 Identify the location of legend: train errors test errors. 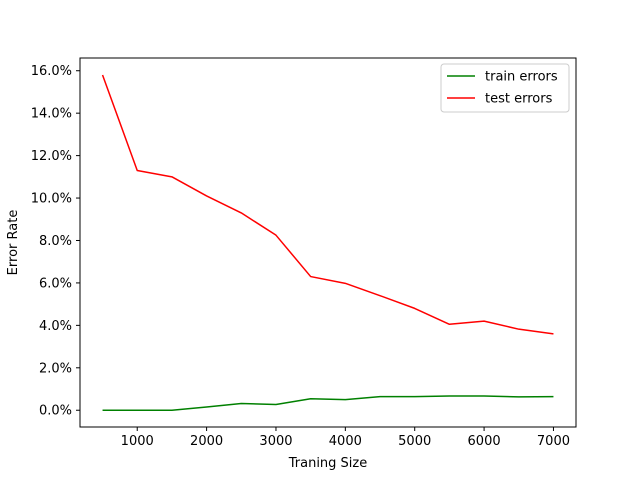
(505, 88).